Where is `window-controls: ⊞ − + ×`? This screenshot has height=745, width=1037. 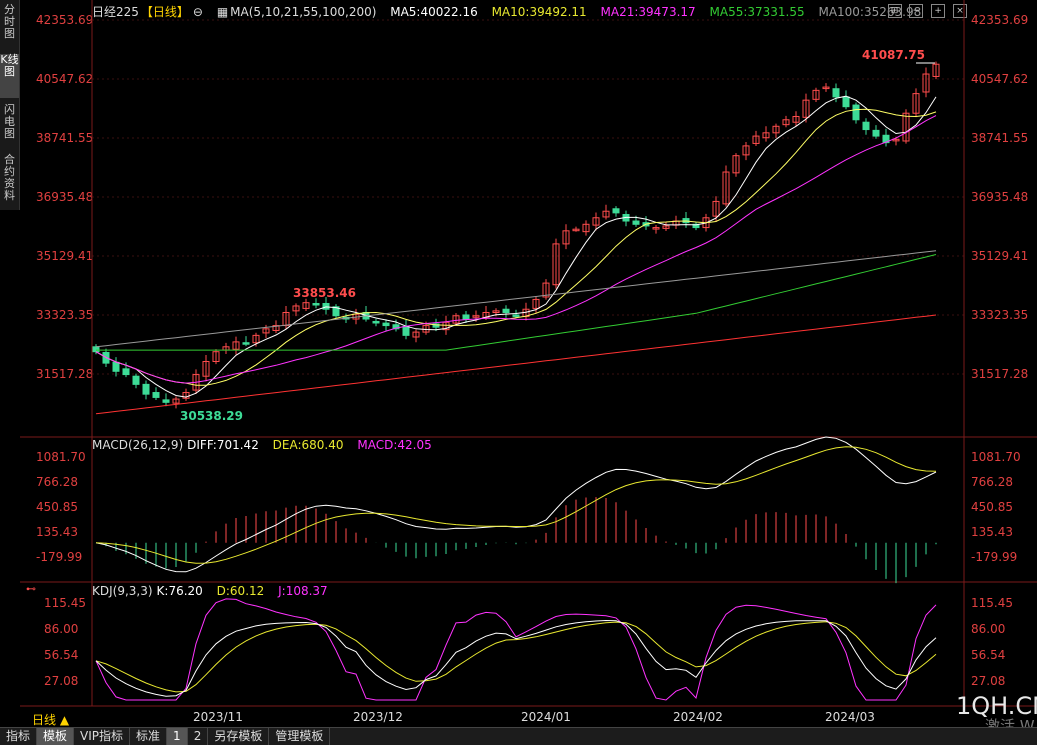
window-controls: ⊞ − + × is located at coordinates (925, 10).